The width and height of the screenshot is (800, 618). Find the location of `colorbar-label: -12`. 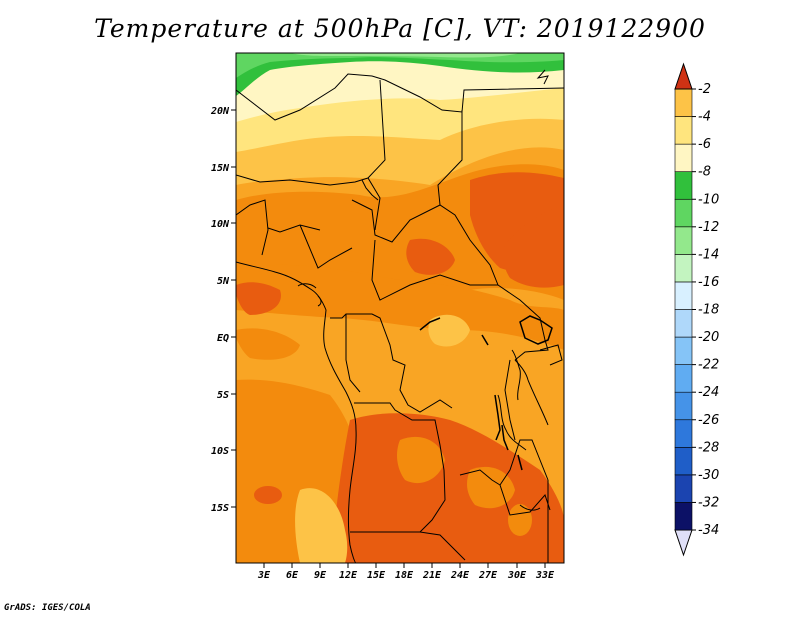

colorbar-label: -12 is located at coordinates (708, 227).